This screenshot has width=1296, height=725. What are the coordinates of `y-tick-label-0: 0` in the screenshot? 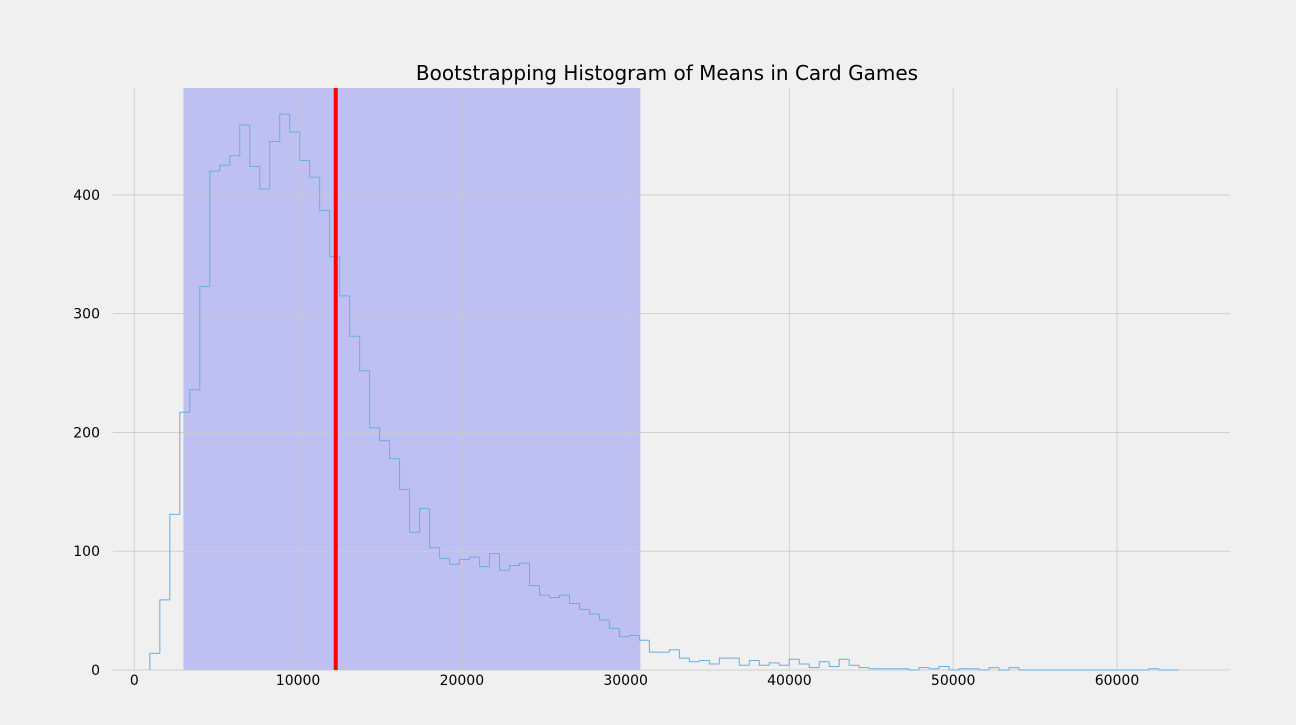 It's located at (95, 671).